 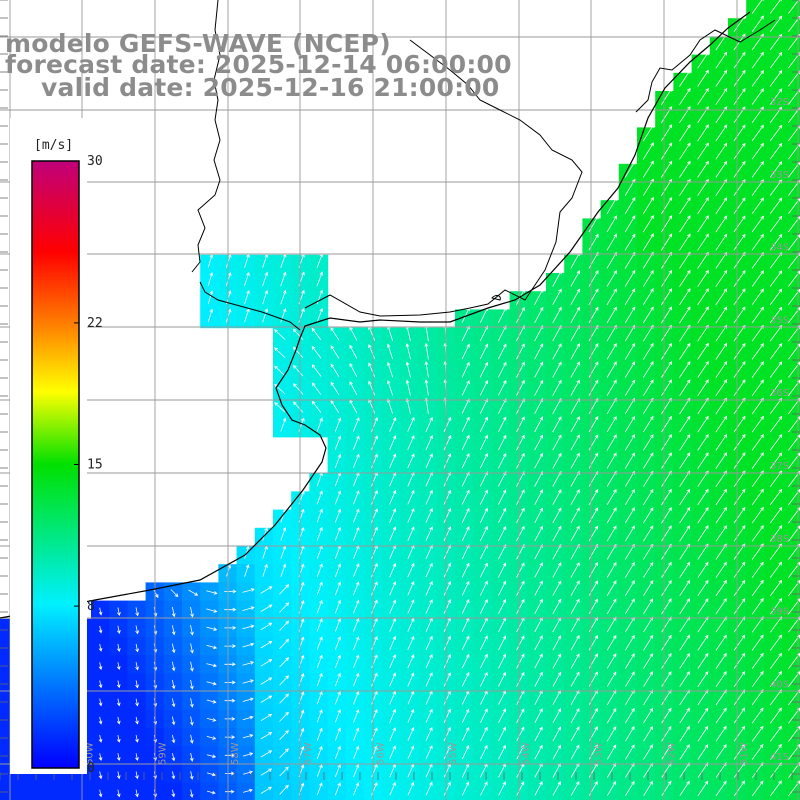 I want to click on colorbar-tick-label: 30, so click(x=95, y=161).